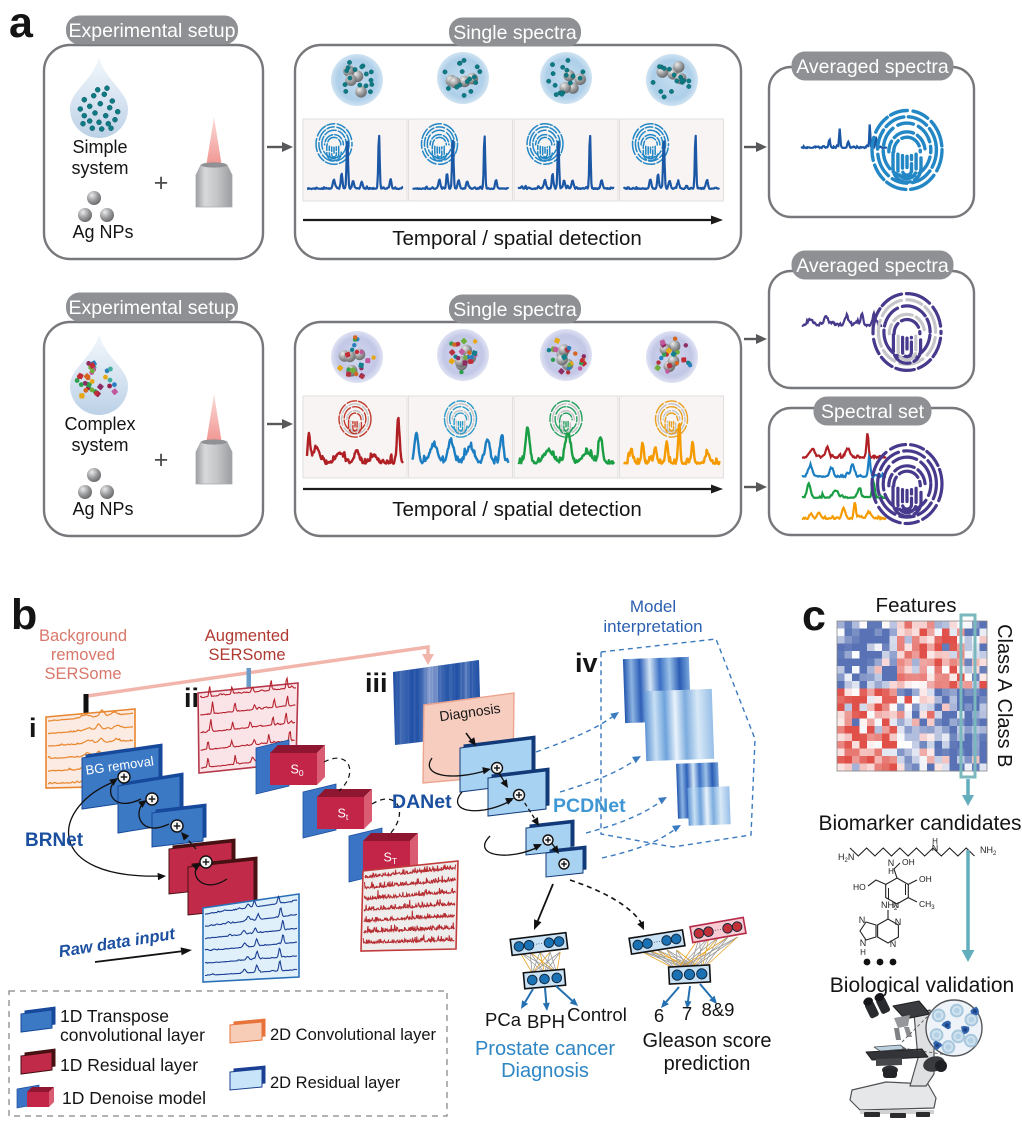 The height and width of the screenshot is (1128, 1022). I want to click on svg-text: prediction, so click(707, 1064).